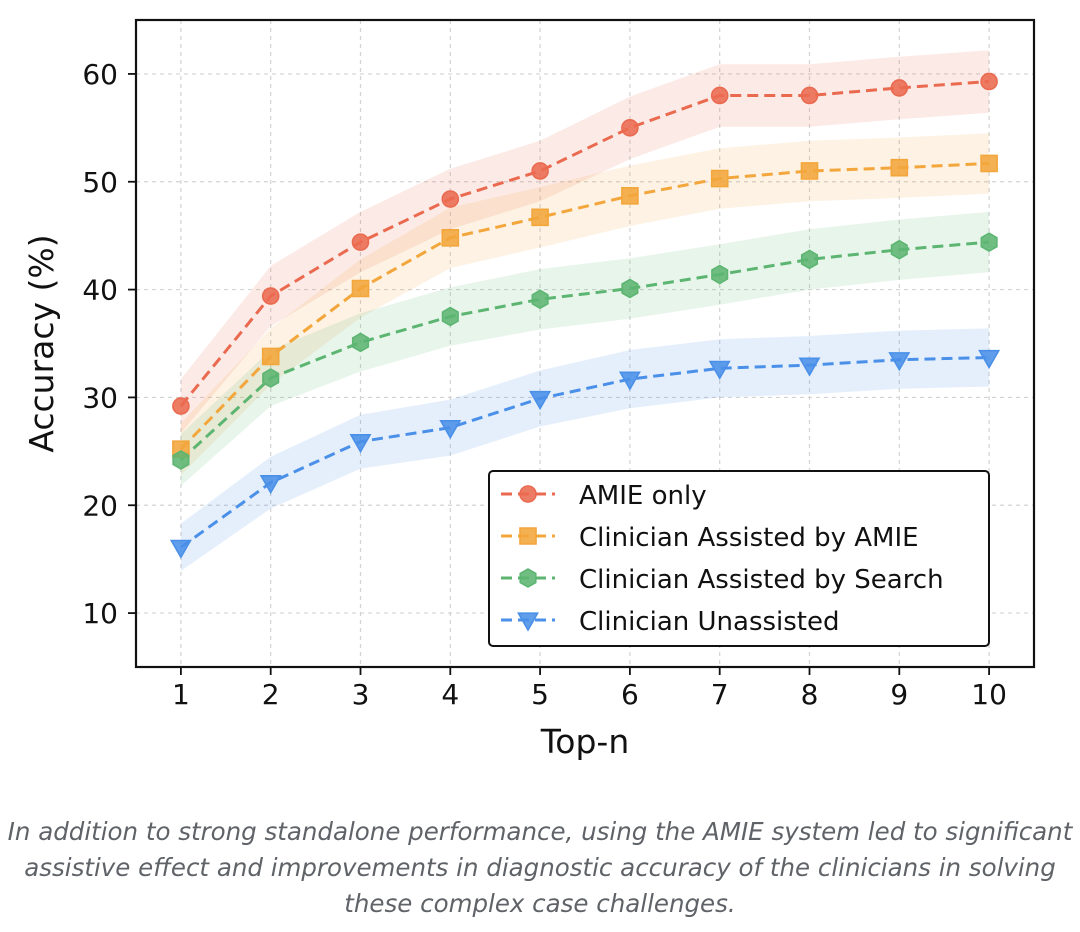 Image resolution: width=1080 pixels, height=932 pixels. What do you see at coordinates (100, 613) in the screenshot?
I see `y-tick-label: 10` at bounding box center [100, 613].